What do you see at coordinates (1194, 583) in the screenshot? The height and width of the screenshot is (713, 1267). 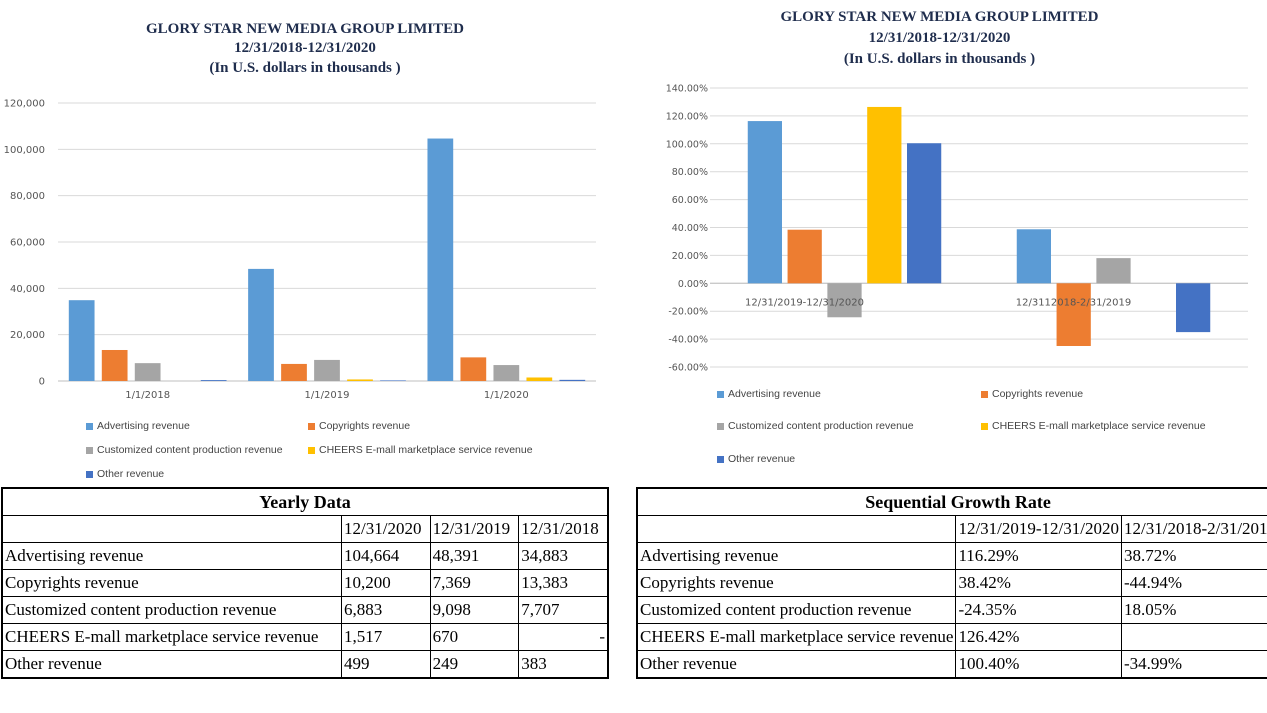 I see `table-cell: -44.94%` at bounding box center [1194, 583].